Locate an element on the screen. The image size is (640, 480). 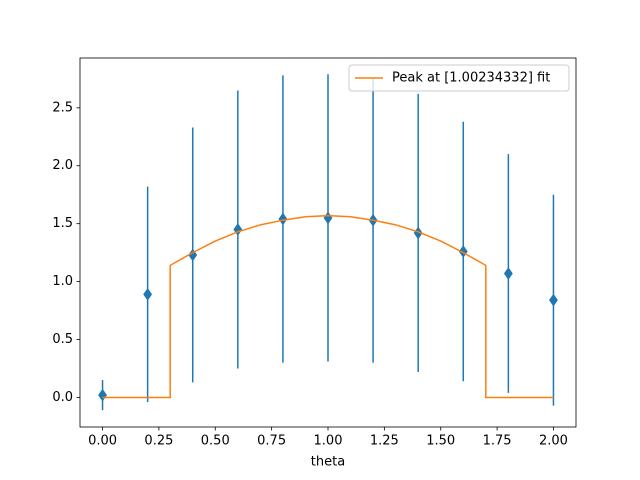
x-tick-label: 1.75 is located at coordinates (497, 441).